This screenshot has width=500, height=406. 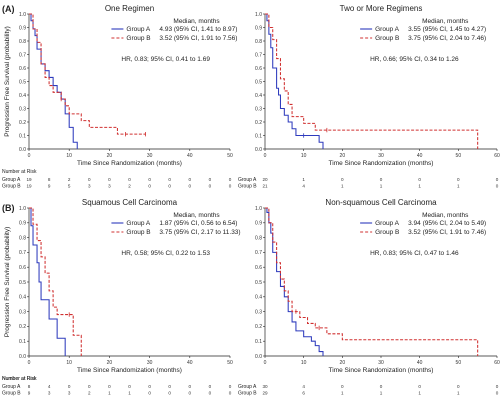 I want to click on median-text: 3.55 (95% CI, 1.45 to 4.27), so click(x=447, y=29).